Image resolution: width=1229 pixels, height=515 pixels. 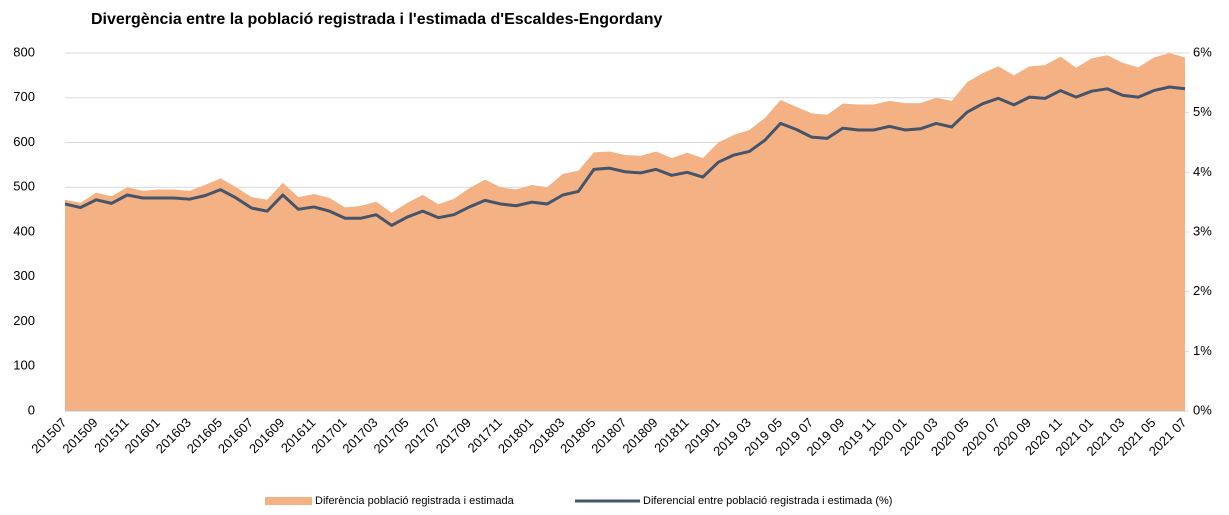 I want to click on y-tick-label: 100, so click(x=24, y=365).